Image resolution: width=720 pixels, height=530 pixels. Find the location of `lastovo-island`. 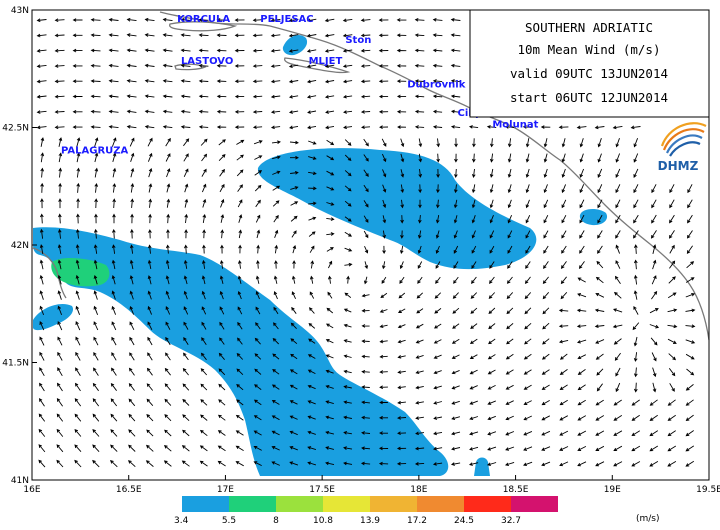

lastovo-island is located at coordinates (190, 67).